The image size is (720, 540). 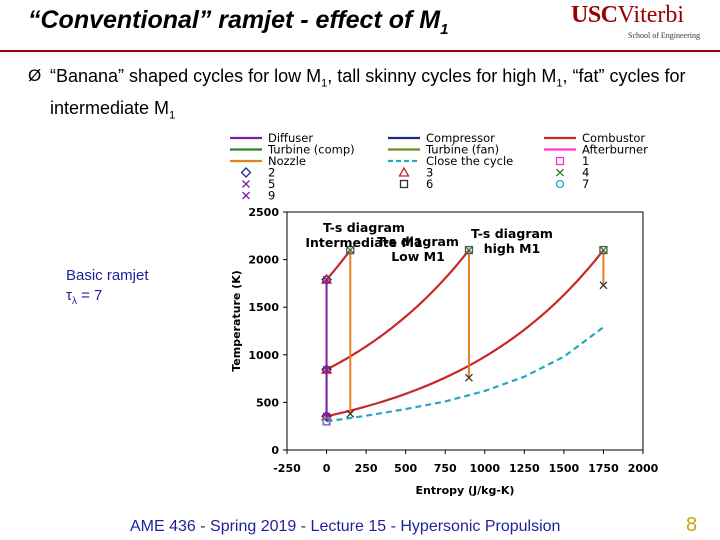 I want to click on y-tick-label: 1500, so click(x=263, y=307).